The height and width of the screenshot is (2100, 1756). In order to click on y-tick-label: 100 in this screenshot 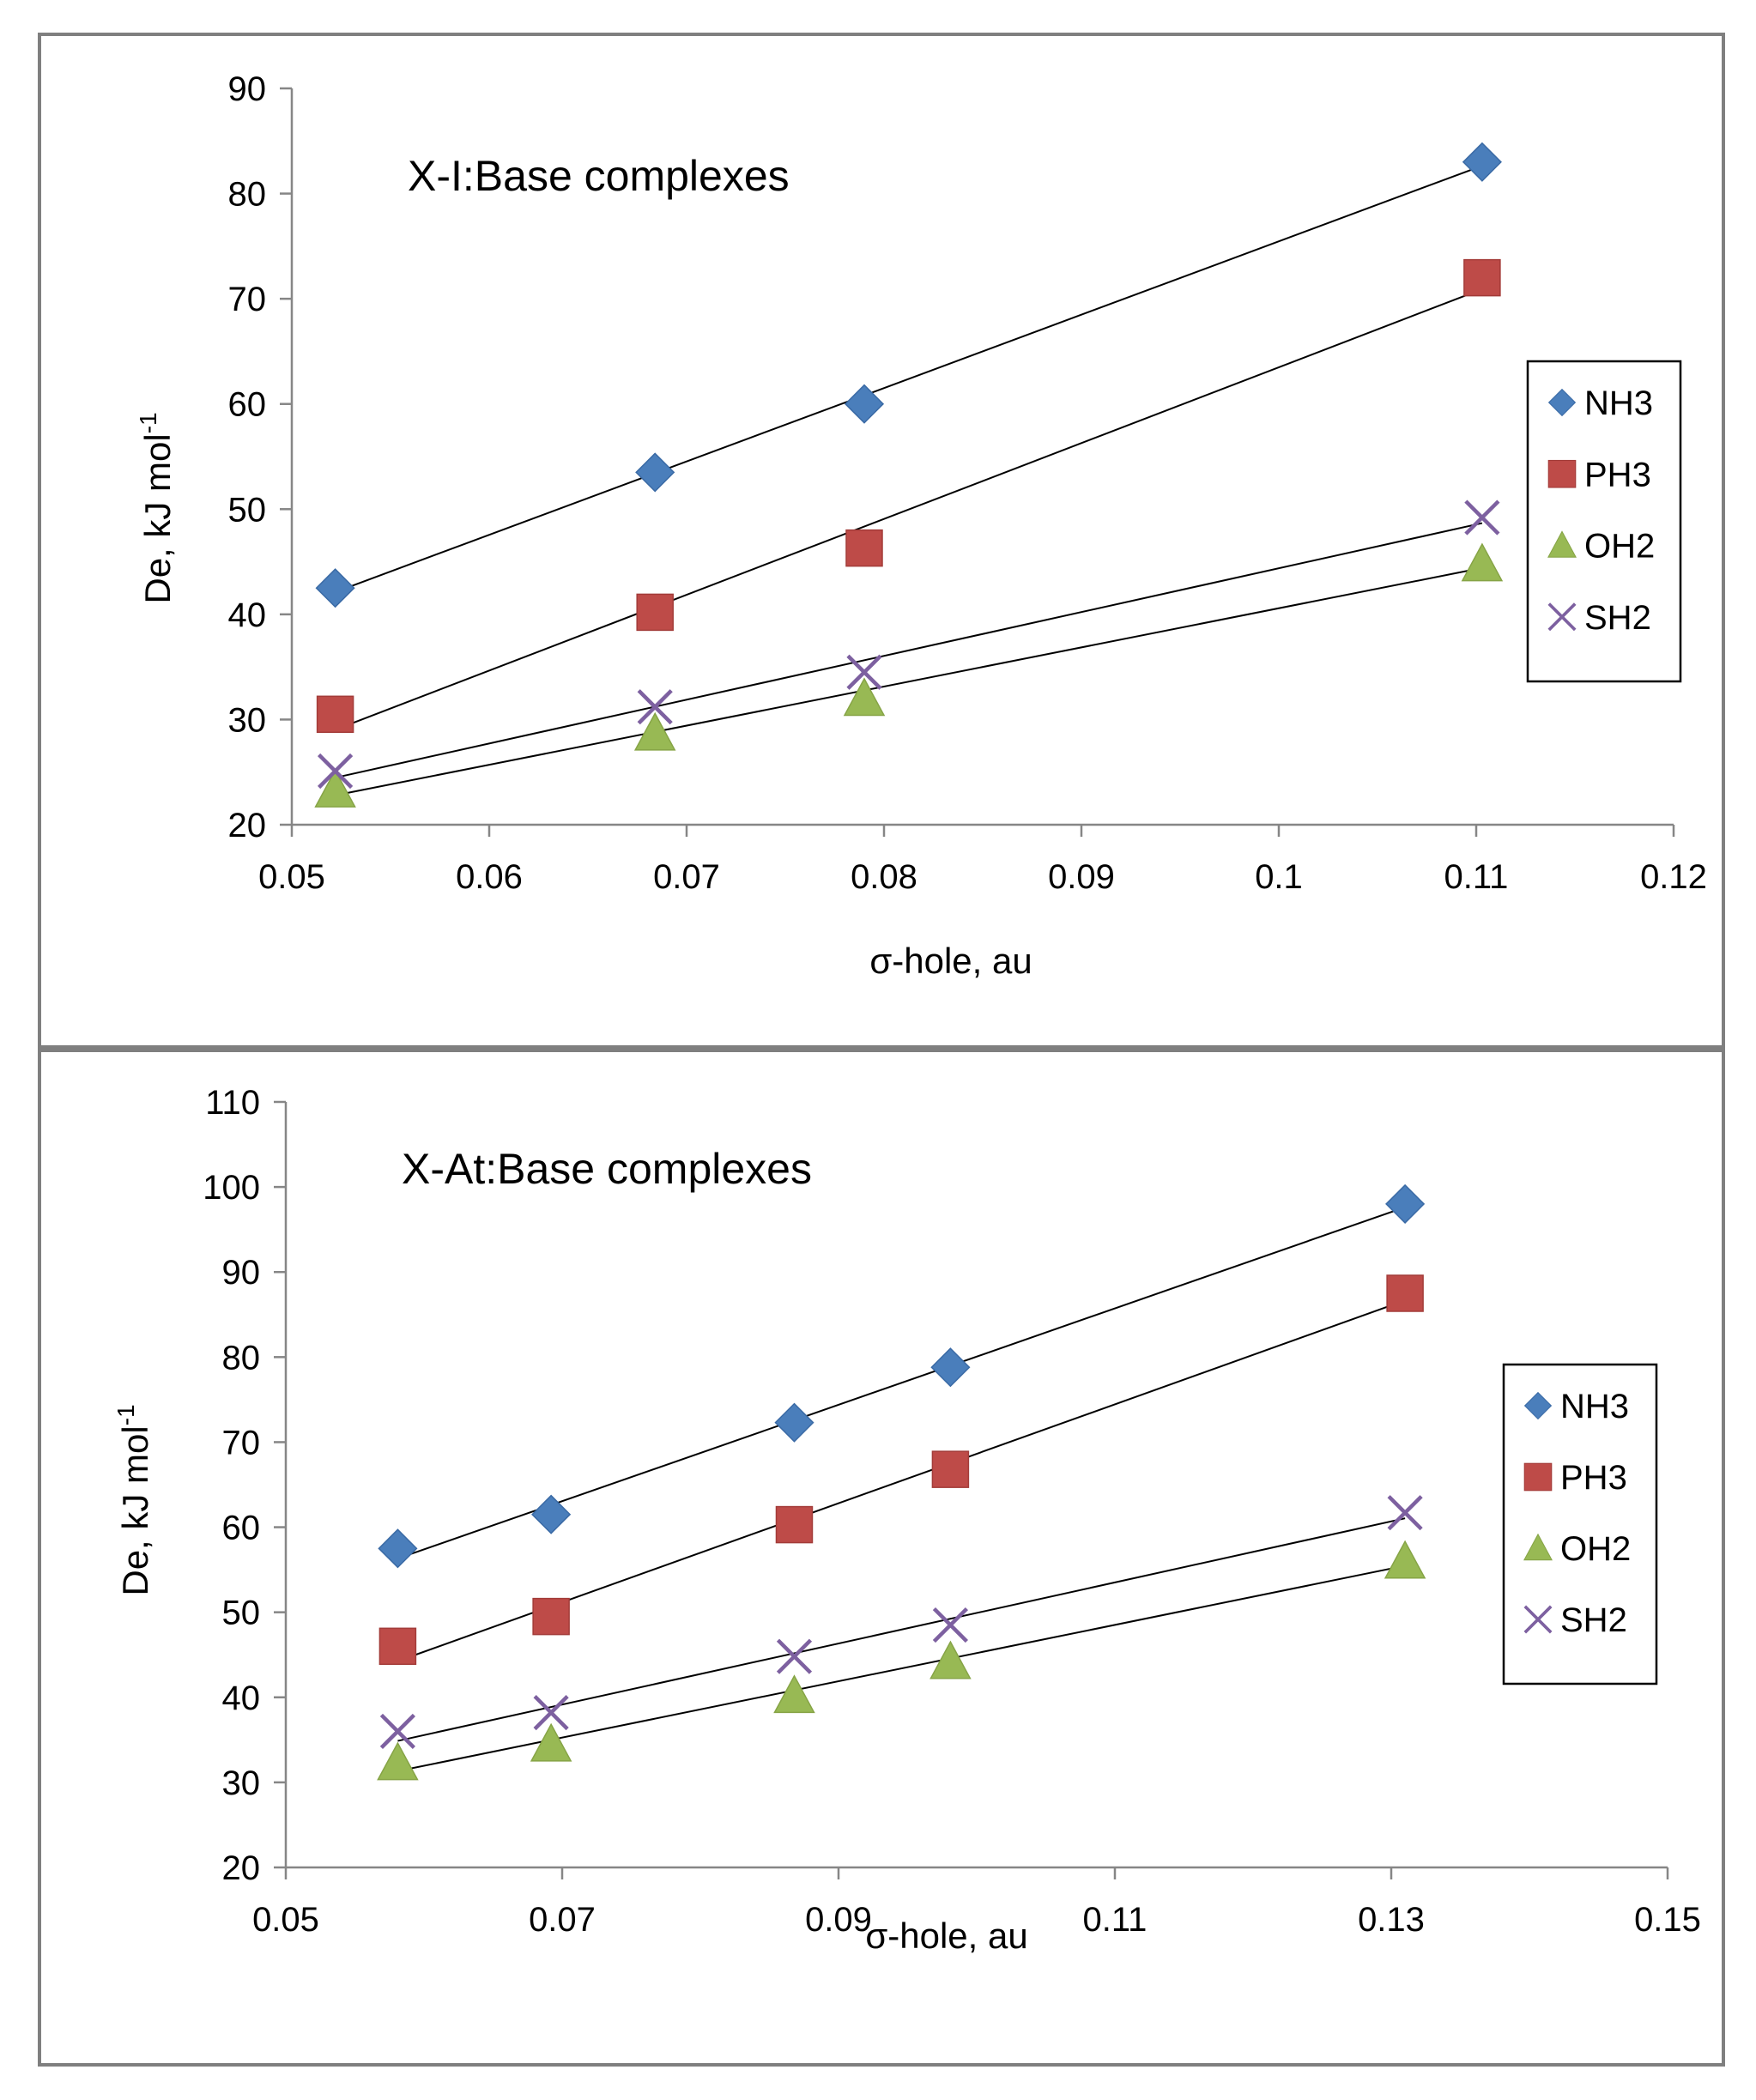, I will do `click(231, 1188)`.